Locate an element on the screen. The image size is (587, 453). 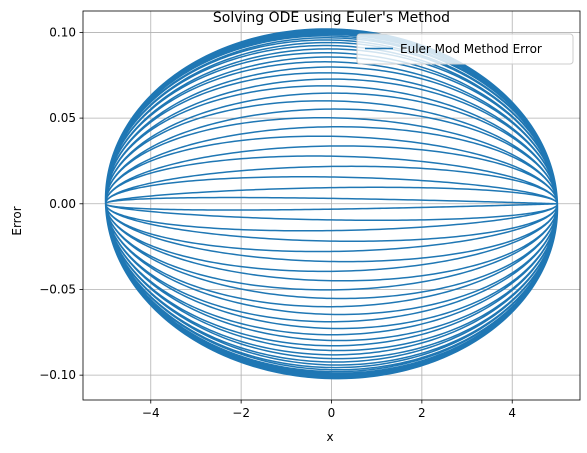
y-tick-label: −0.05 is located at coordinates (57, 289).